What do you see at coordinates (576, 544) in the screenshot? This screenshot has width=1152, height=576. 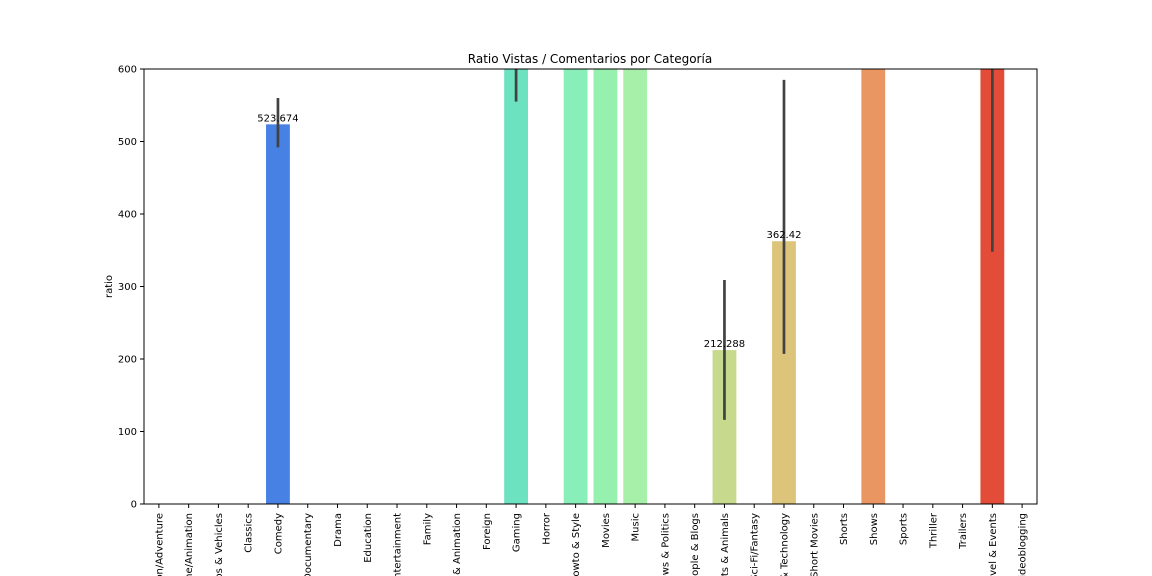 I see `x-tick-label: Howto & Style` at bounding box center [576, 544].